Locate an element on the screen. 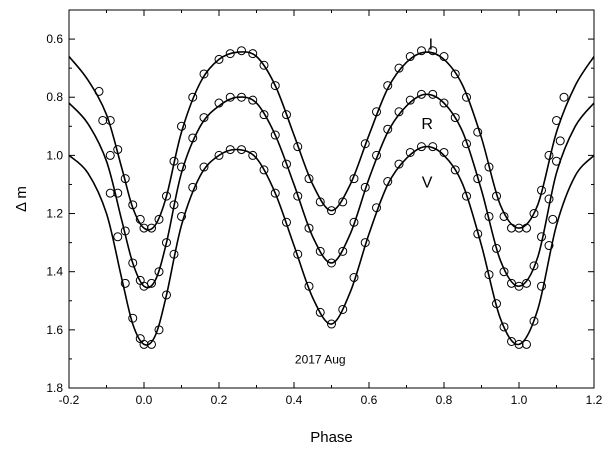 The height and width of the screenshot is (453, 603). x-tick-label: 1.2 is located at coordinates (594, 400).